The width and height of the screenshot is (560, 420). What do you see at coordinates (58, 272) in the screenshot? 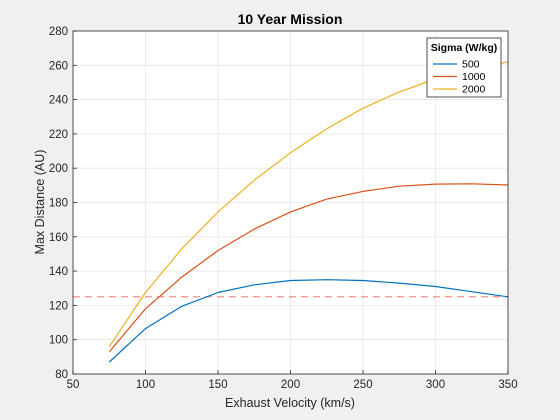
I see `y-tick-label: 140` at bounding box center [58, 272].